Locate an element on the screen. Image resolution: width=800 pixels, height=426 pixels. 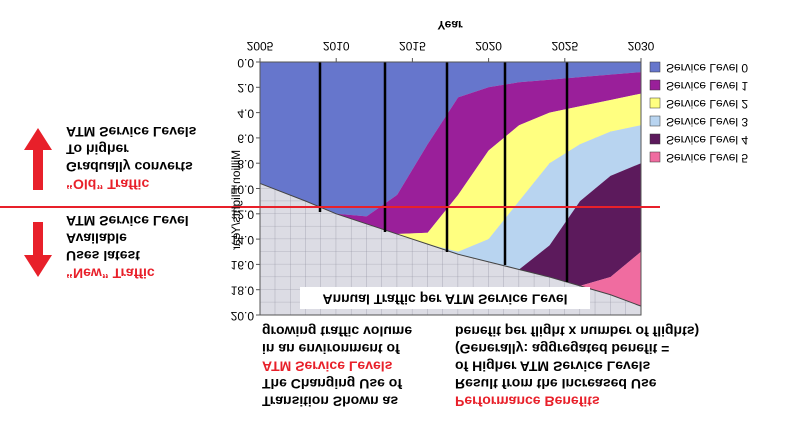
annotation: benefit per flight x number of flights) is located at coordinates (577, 331).